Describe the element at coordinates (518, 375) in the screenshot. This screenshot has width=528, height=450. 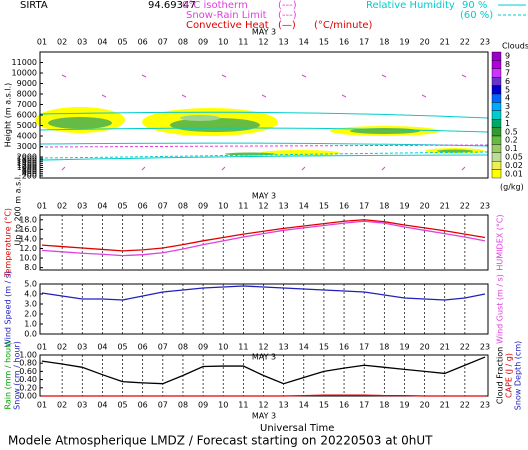
I see `y2-axis-label: Snow Depth (cm)` at that location.